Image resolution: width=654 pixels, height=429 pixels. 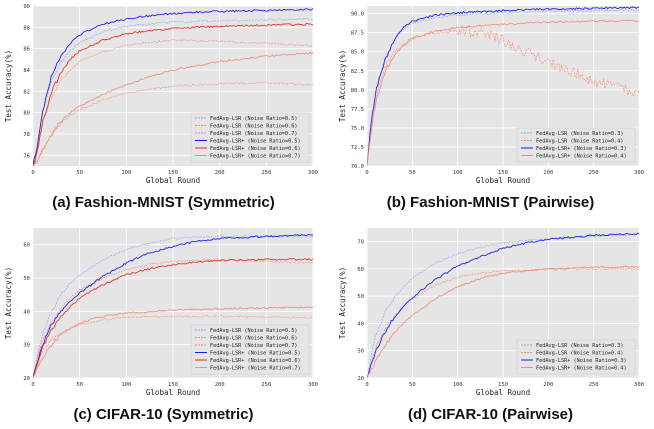 I want to click on y-tick-label: 90.0, so click(x=357, y=15).